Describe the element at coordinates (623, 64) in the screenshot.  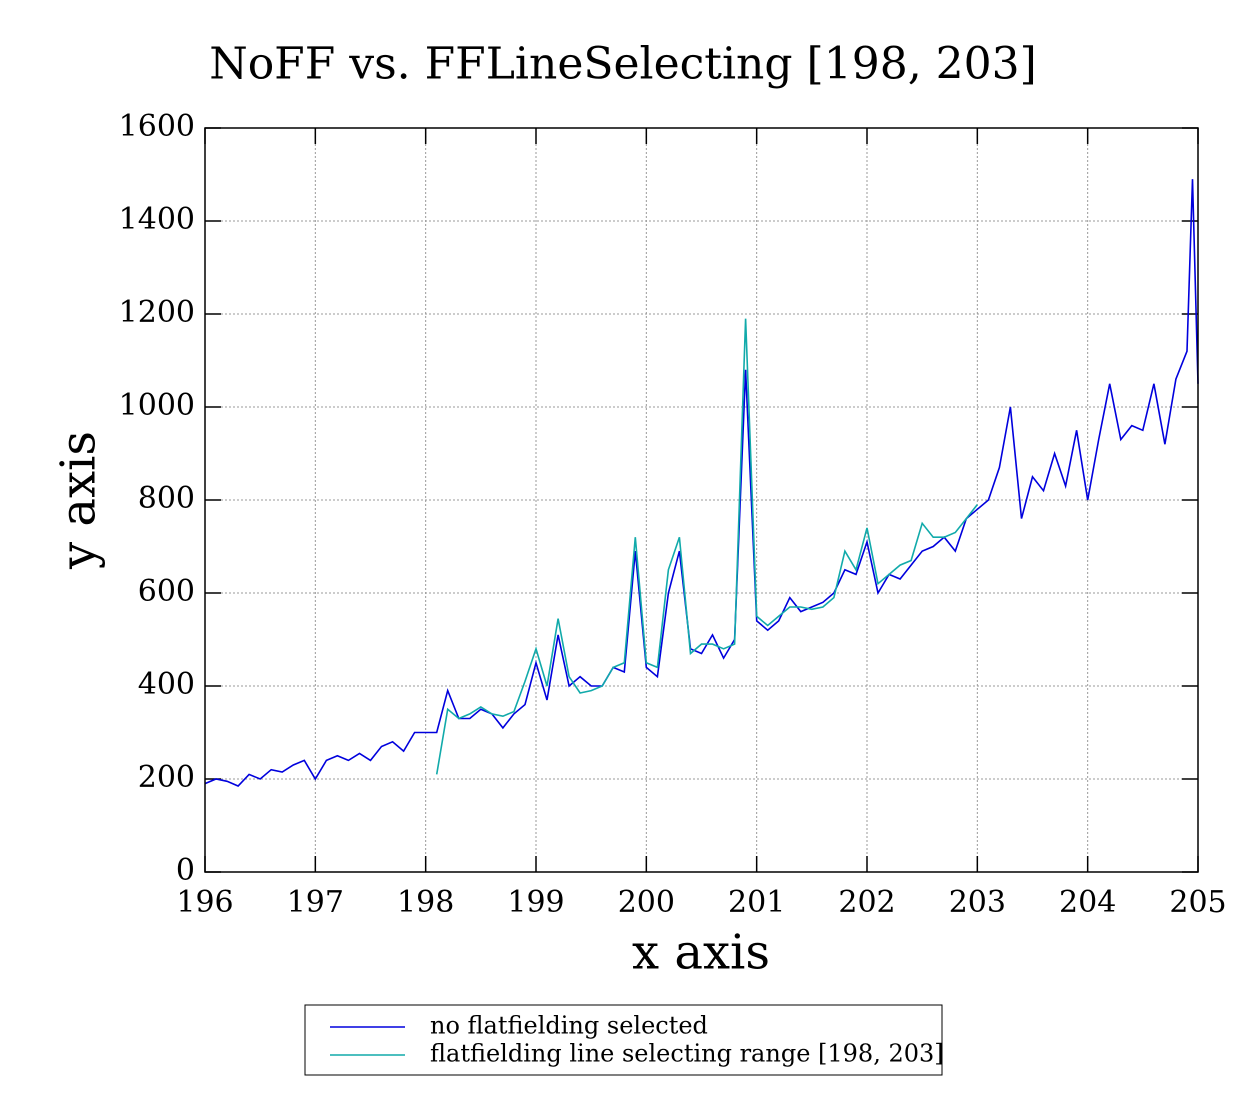
I see `chart-title: NoFF vs. FFLineSelecting [198, 203]` at that location.